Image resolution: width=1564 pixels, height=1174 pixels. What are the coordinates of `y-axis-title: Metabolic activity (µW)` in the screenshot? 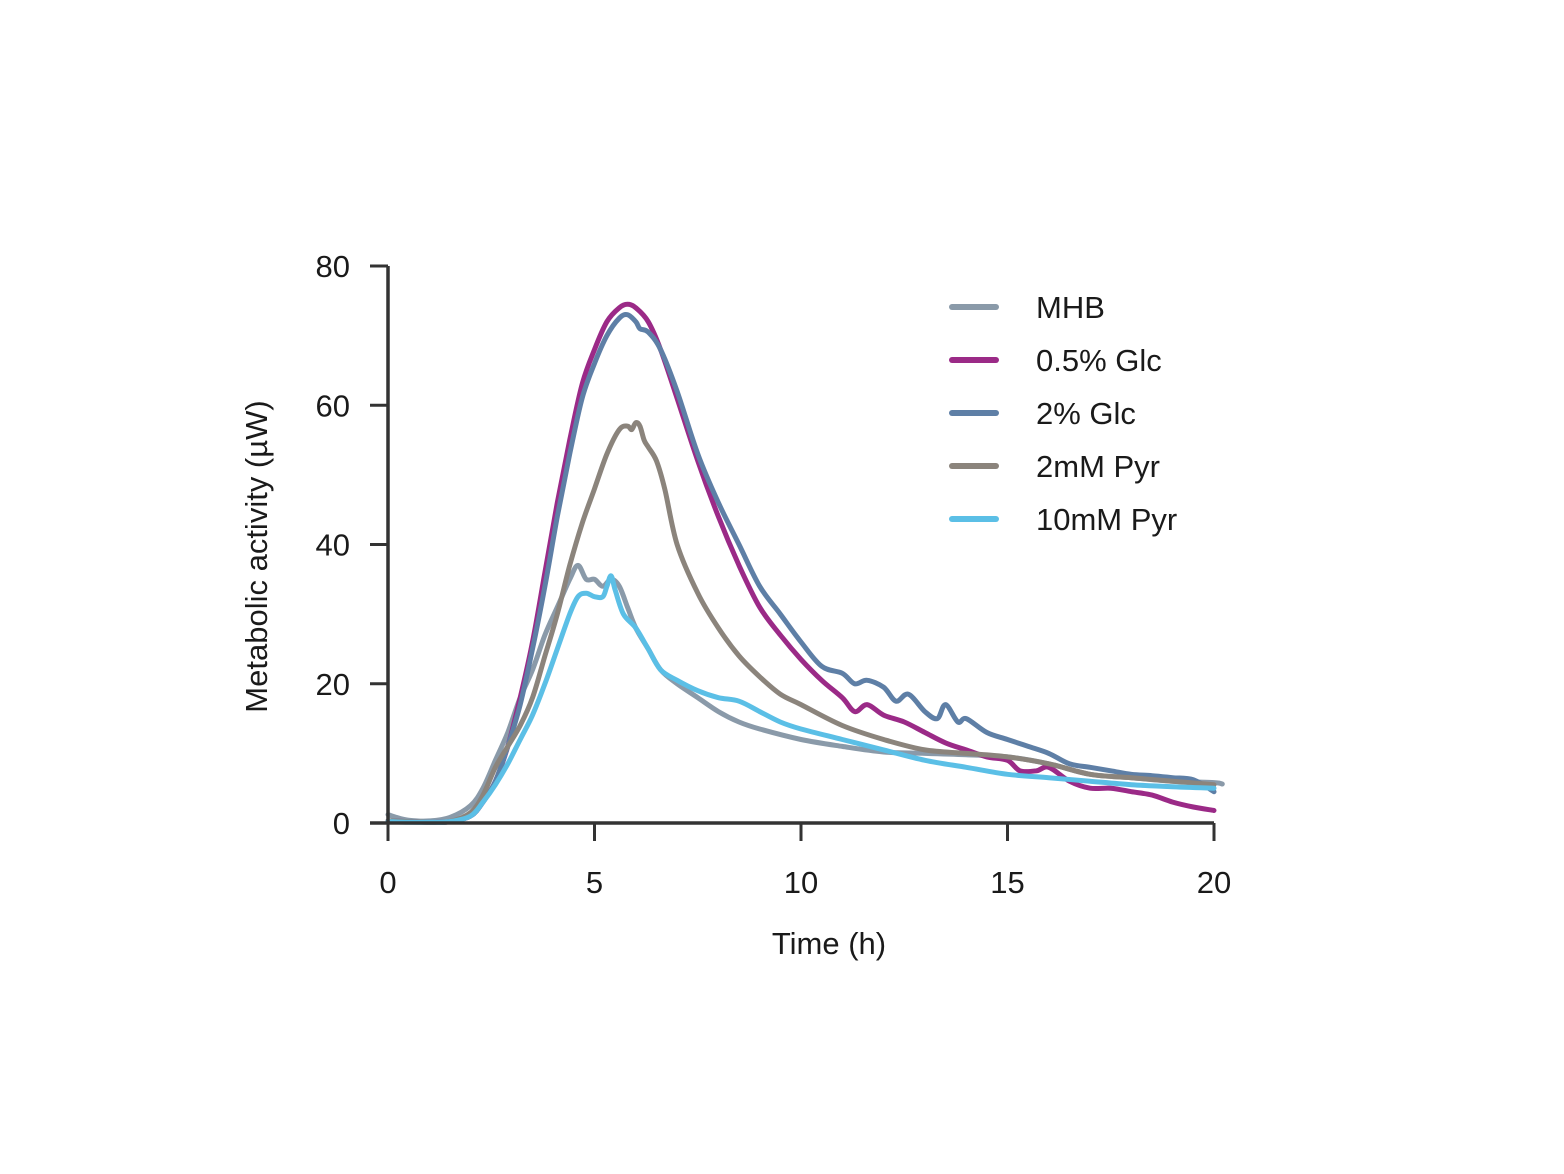 It's located at (256, 556).